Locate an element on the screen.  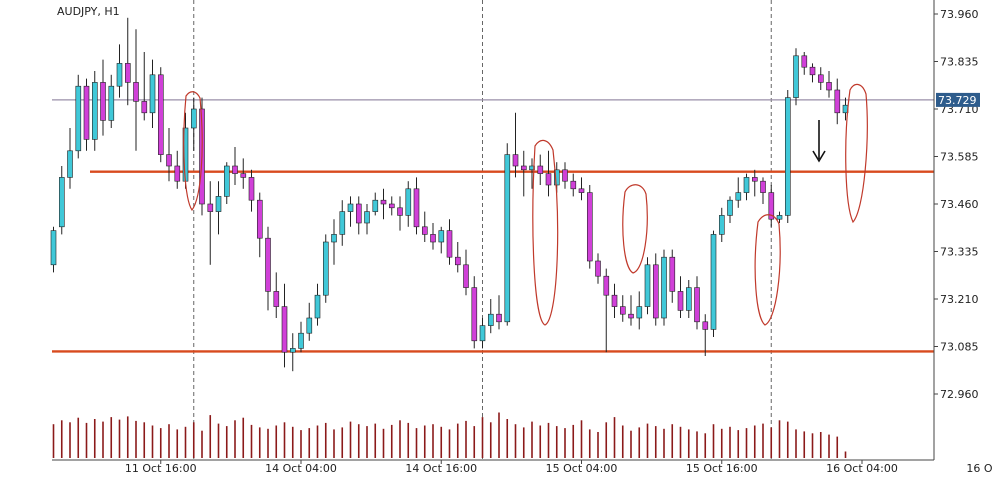
time-tick-label: 14 Oct 04:00 is located at coordinates (301, 468).